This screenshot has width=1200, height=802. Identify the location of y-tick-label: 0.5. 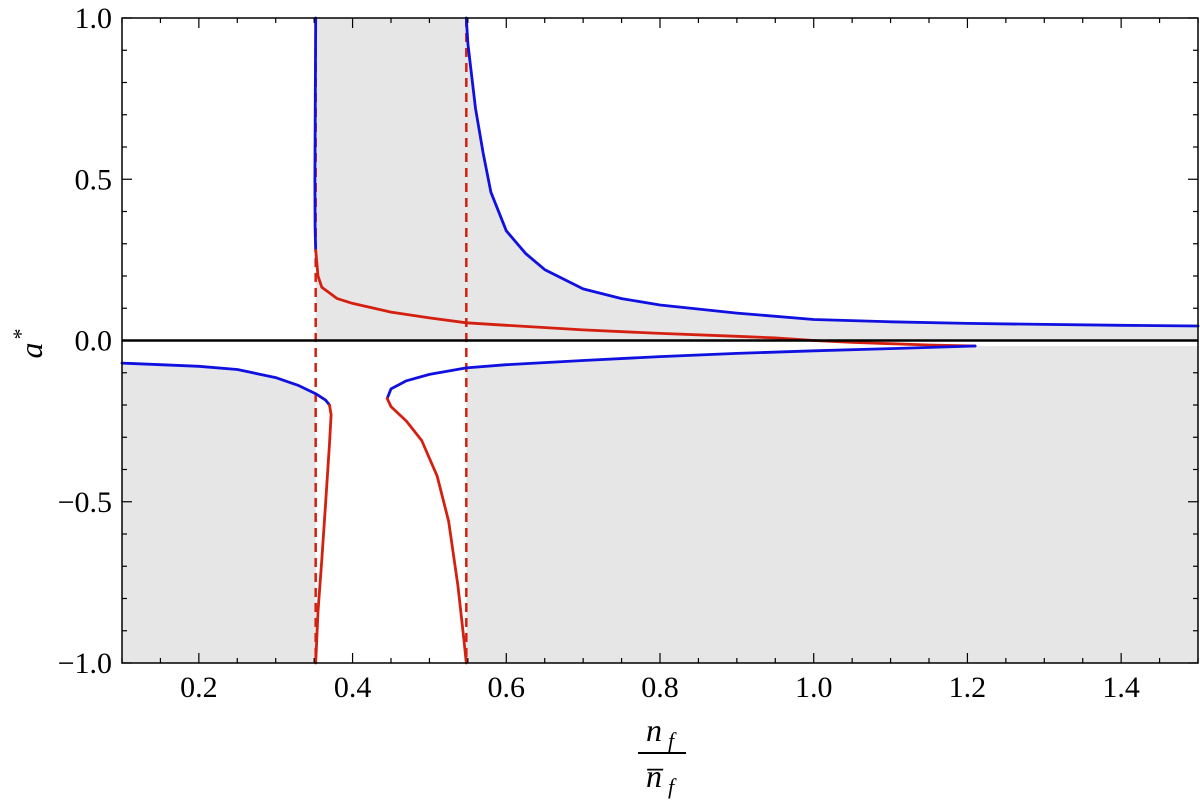
(94, 179).